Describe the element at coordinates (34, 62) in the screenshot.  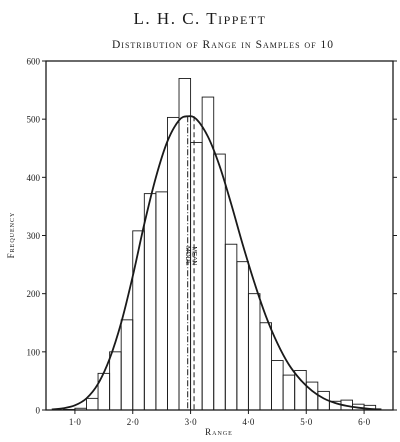
I see `y-tick-label: 600` at that location.